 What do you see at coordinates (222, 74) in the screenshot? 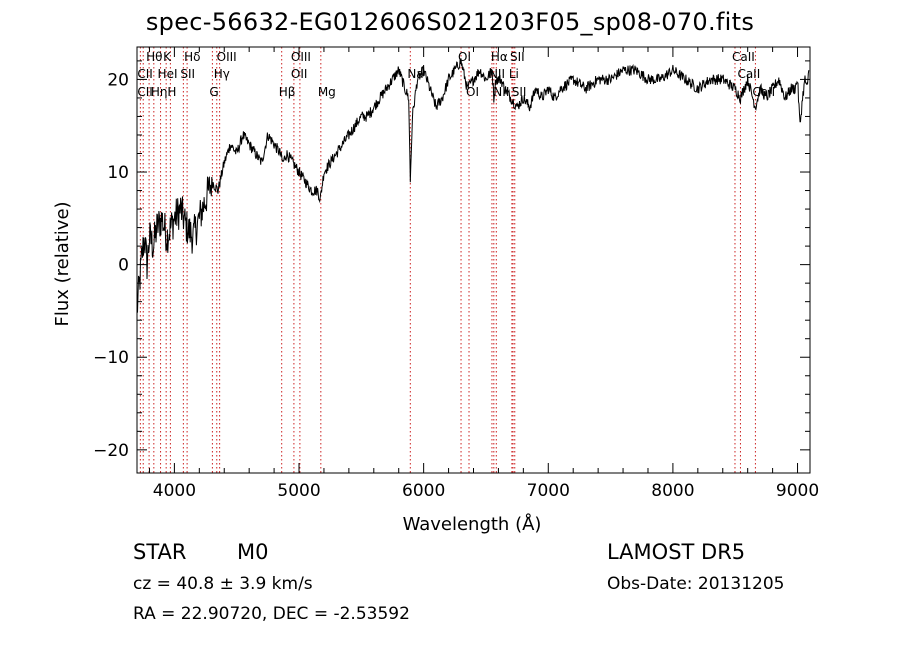
I see `line-label-12: Hγ` at bounding box center [222, 74].